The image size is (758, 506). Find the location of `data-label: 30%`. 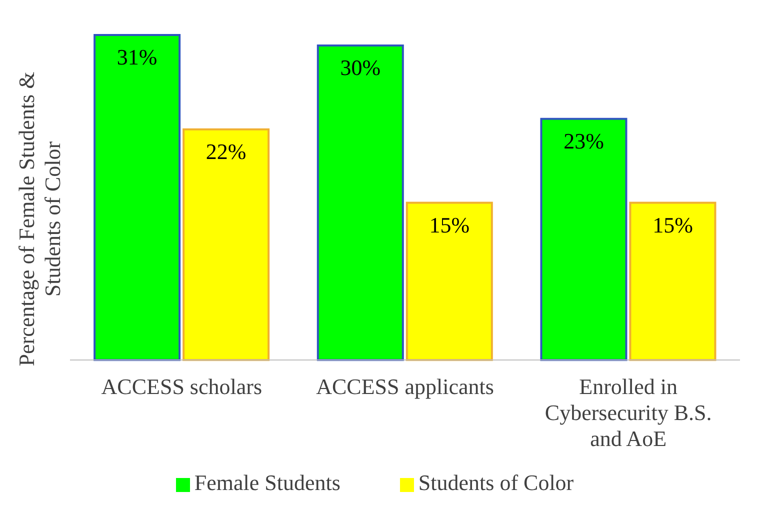

data-label: 30% is located at coordinates (360, 67).